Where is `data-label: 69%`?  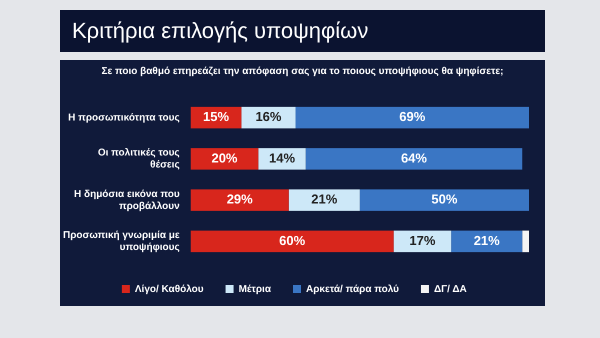 data-label: 69% is located at coordinates (412, 116).